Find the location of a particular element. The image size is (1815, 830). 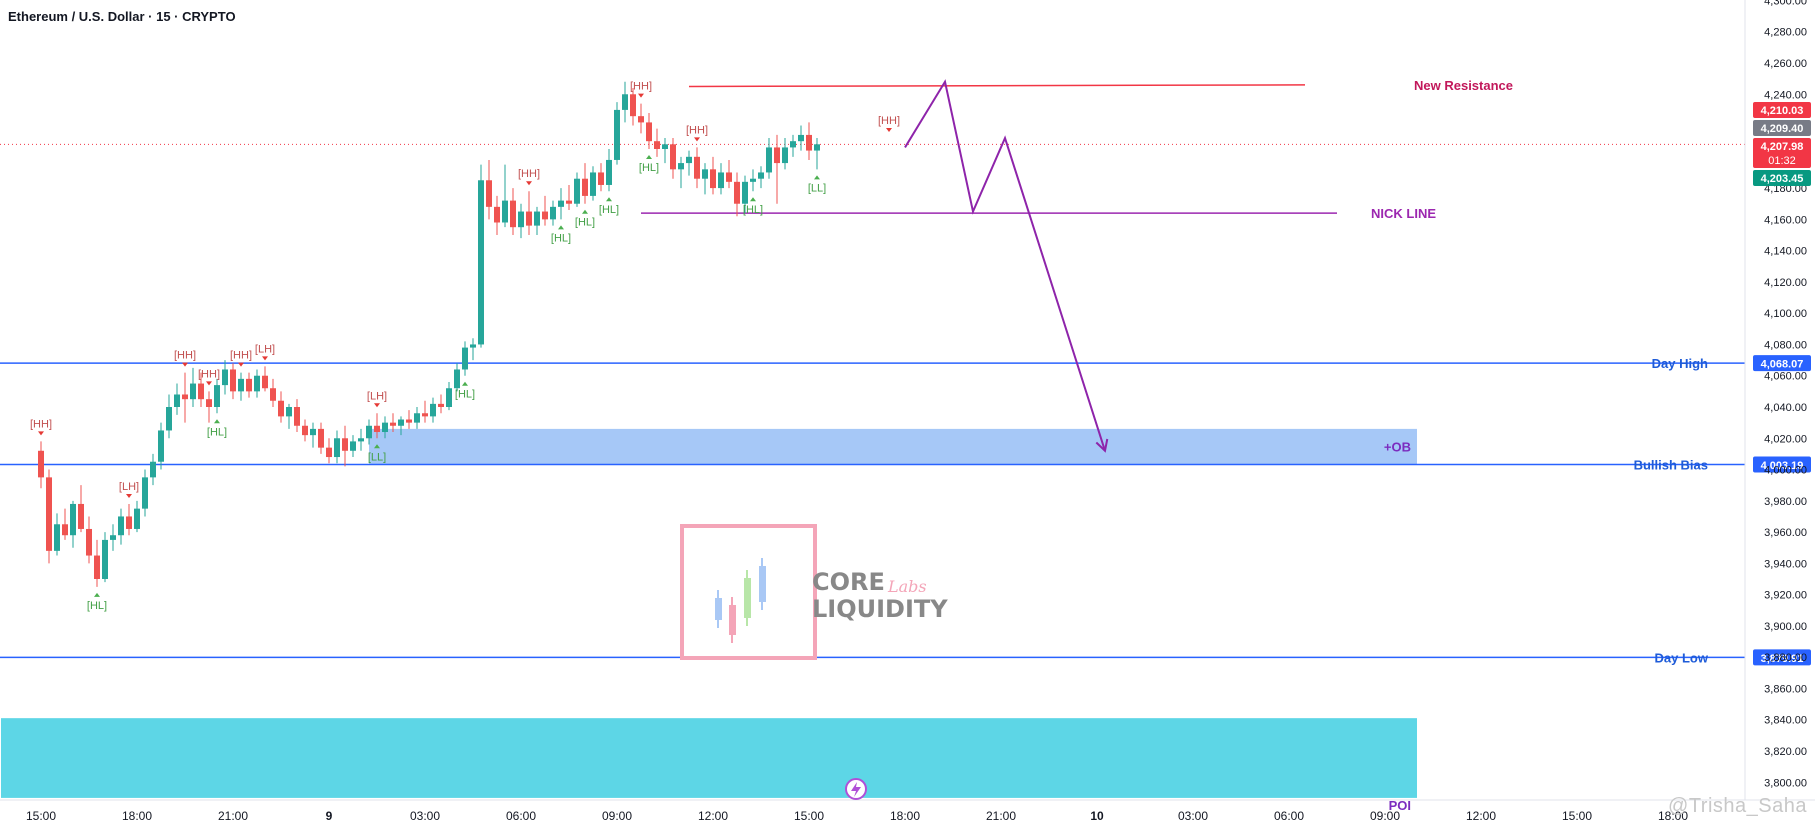

level-price-text: 4,068.07 is located at coordinates (1782, 365).